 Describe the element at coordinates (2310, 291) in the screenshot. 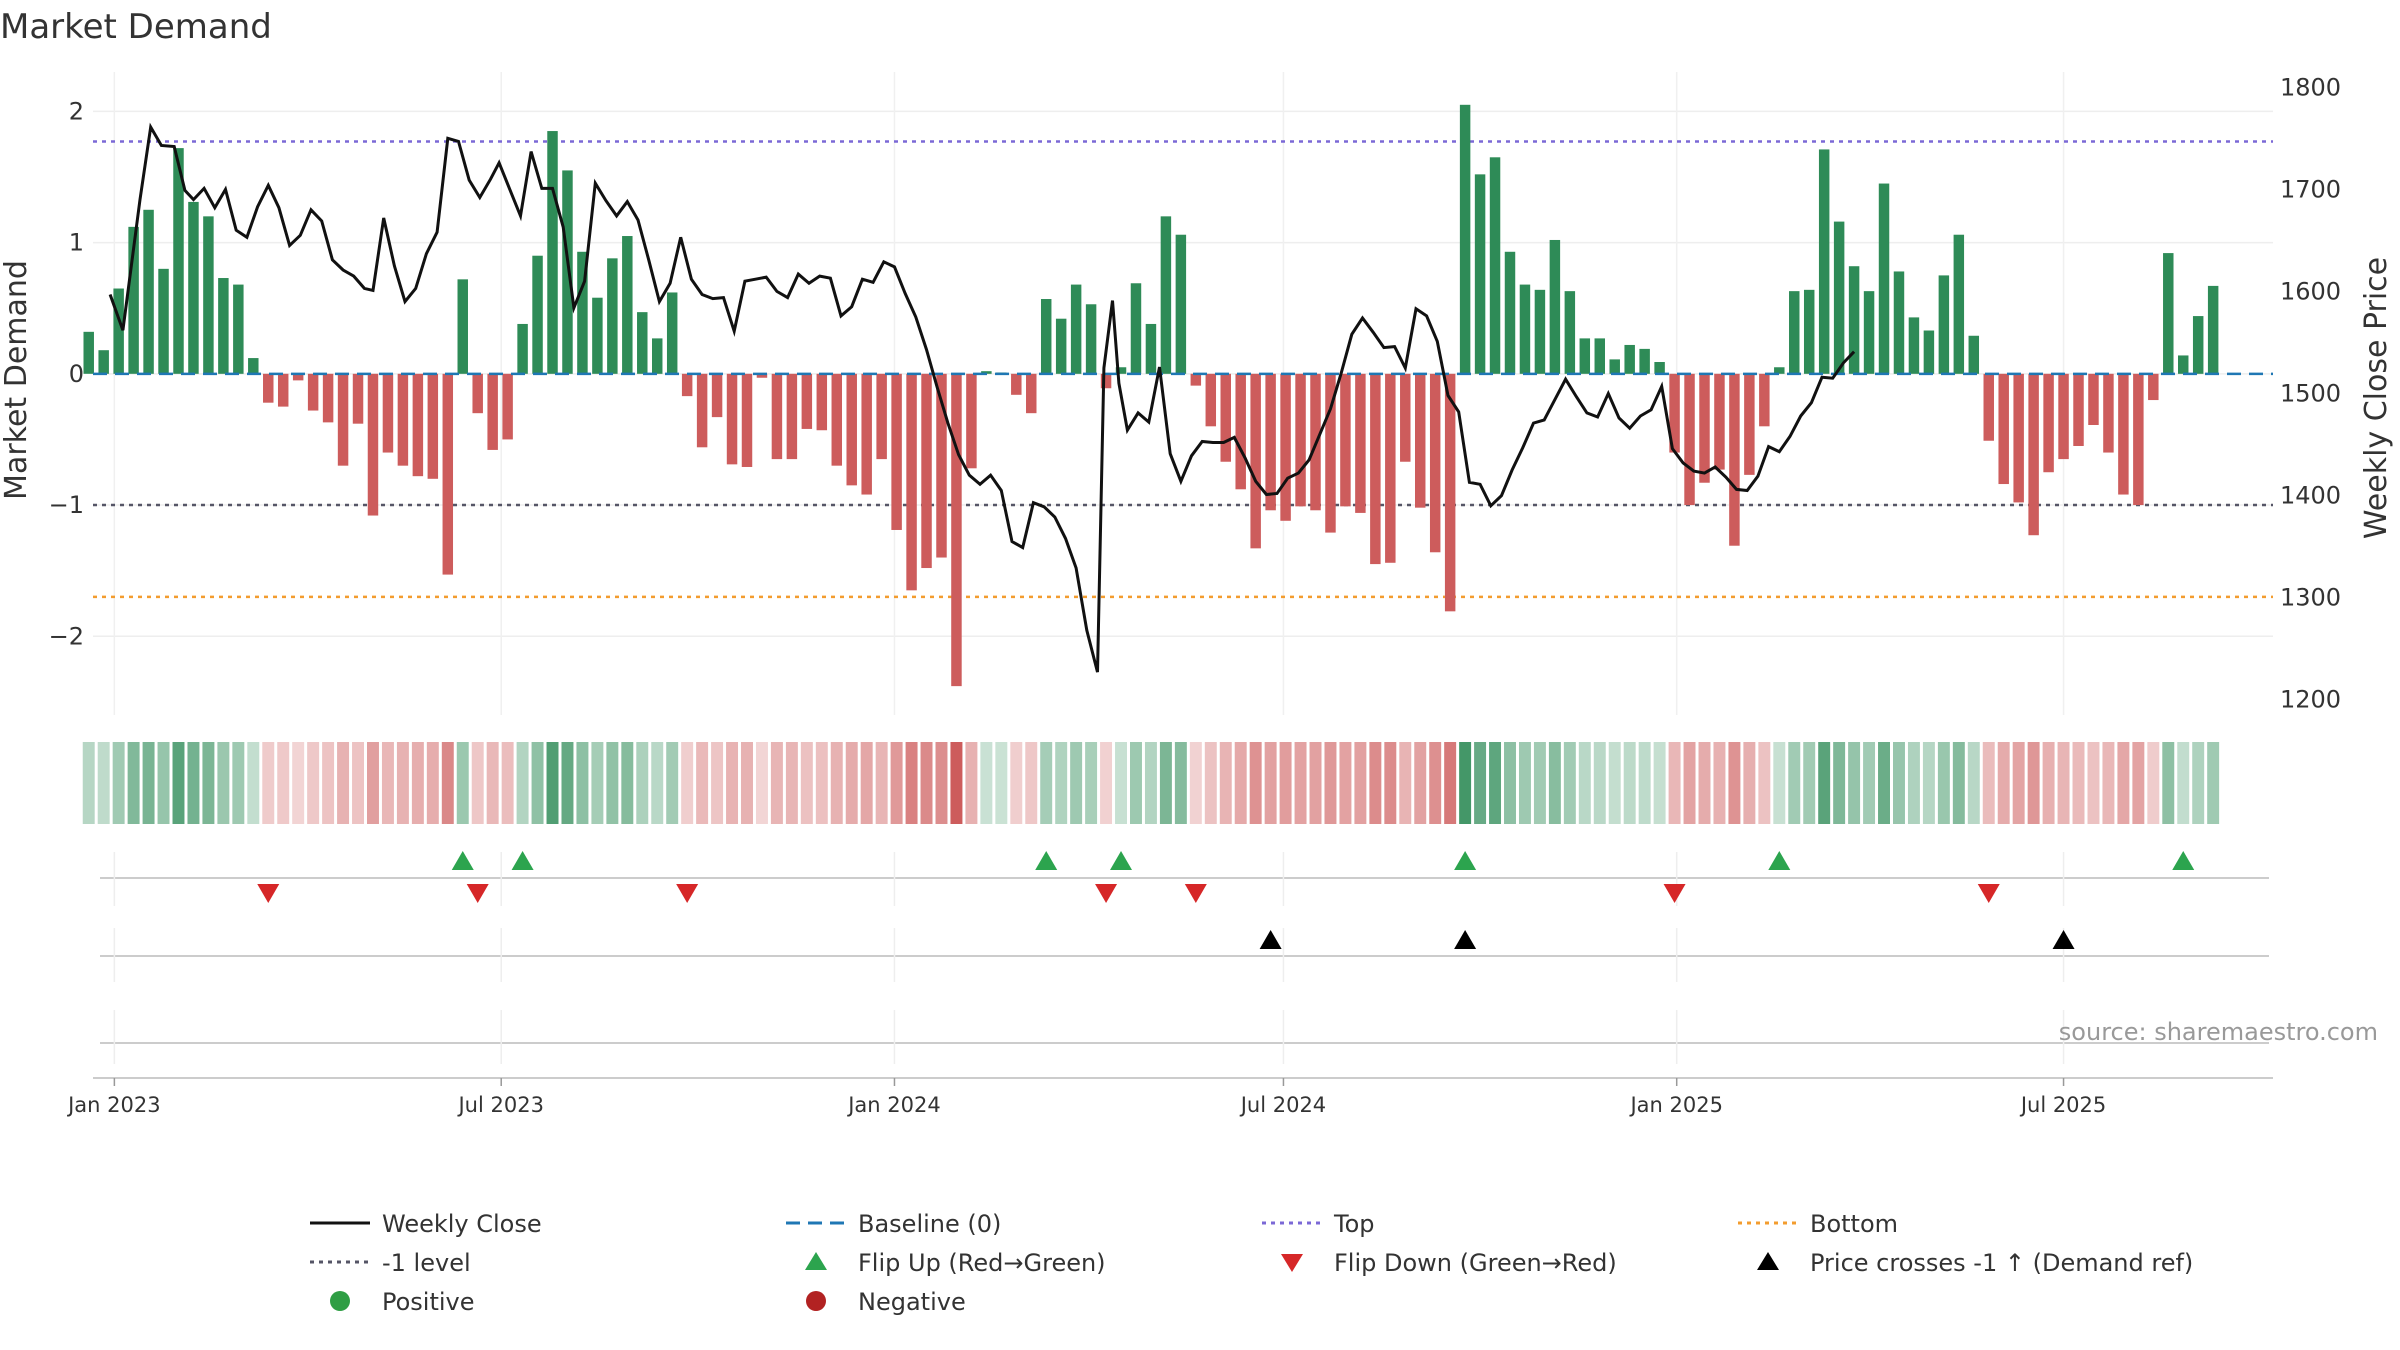

I see `y2-tick-label: 1600` at that location.